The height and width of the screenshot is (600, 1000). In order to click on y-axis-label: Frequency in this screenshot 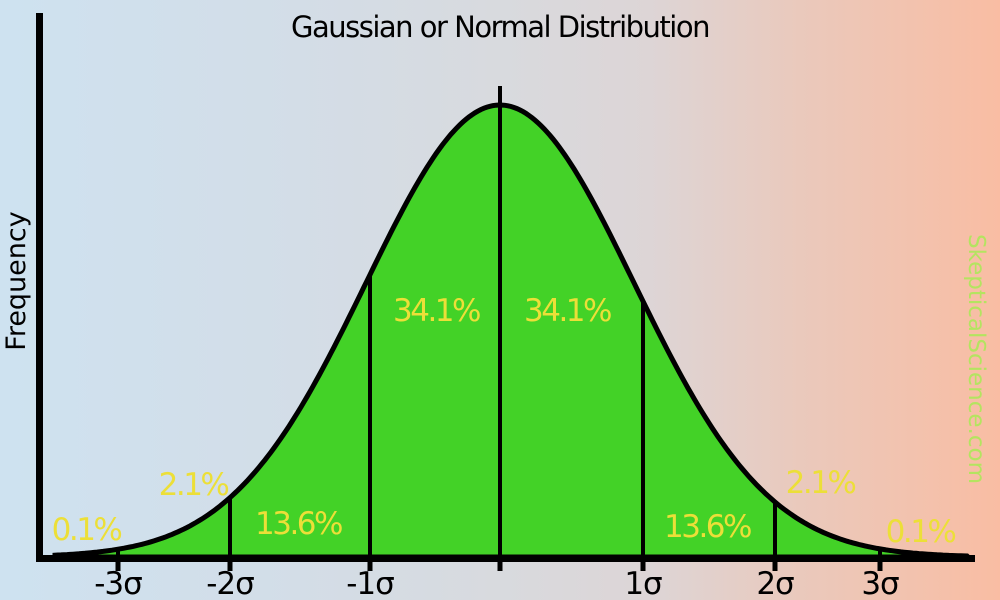, I will do `click(16, 281)`.